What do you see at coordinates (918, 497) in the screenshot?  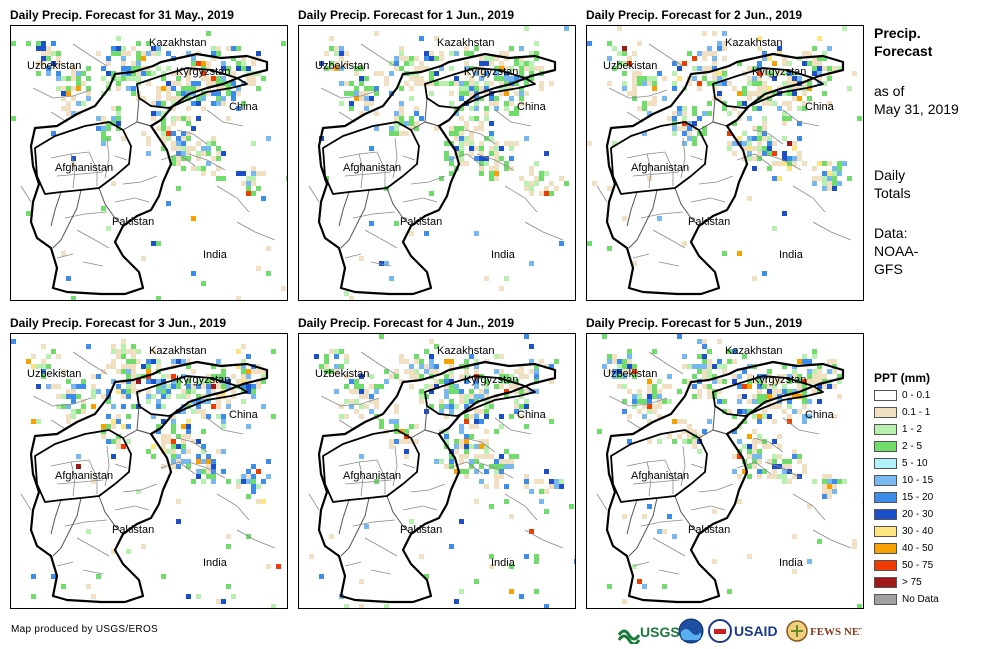 I see `legend-label: 15 - 20` at bounding box center [918, 497].